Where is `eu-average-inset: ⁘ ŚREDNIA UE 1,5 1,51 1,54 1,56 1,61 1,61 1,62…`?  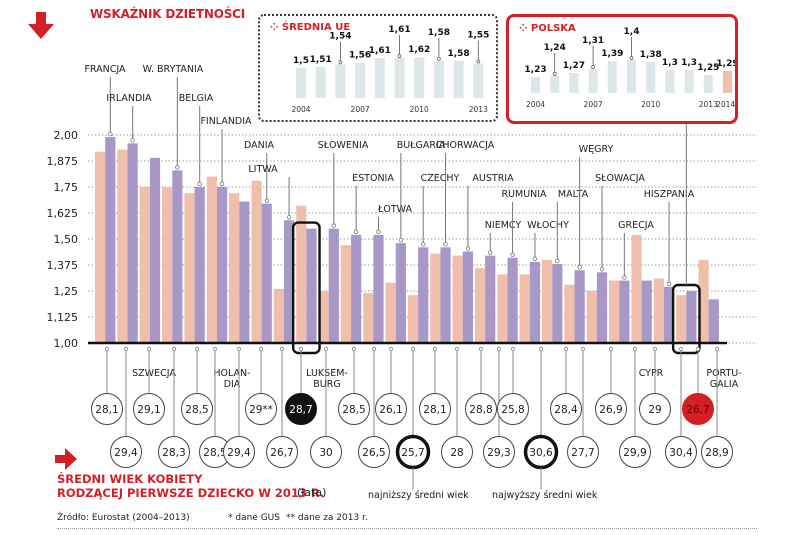
eu-average-inset: ⁘ ŚREDNIA UE 1,5 1,51 1,54 1,56 1,61 1,61 1,62… is located at coordinates (378, 68).